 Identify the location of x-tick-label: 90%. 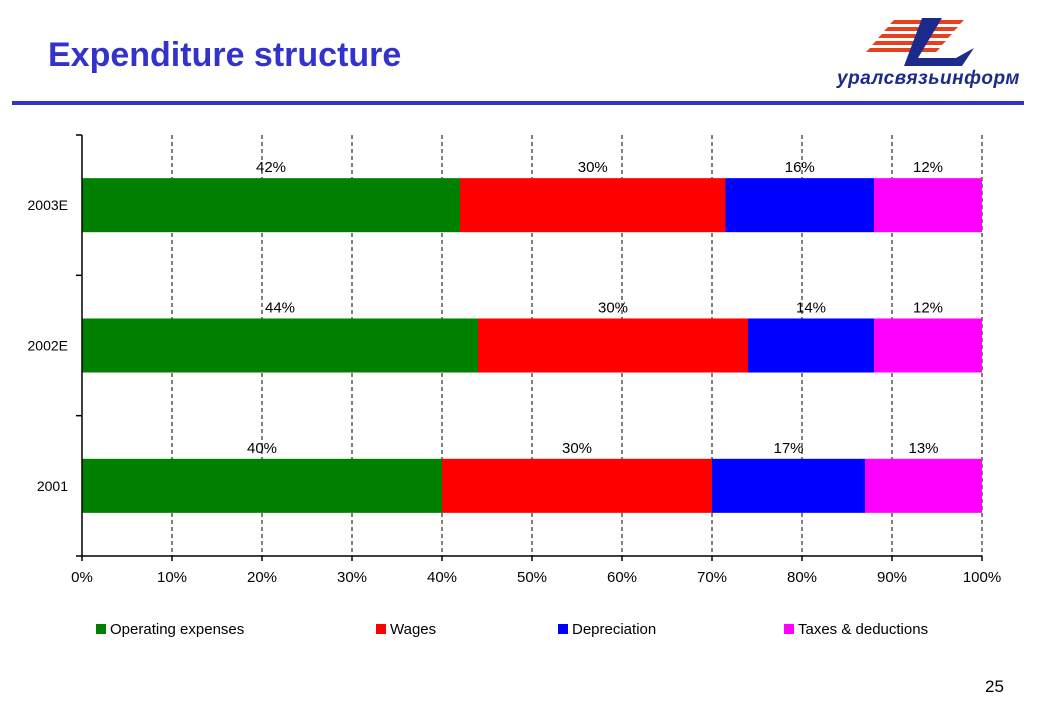
(892, 577).